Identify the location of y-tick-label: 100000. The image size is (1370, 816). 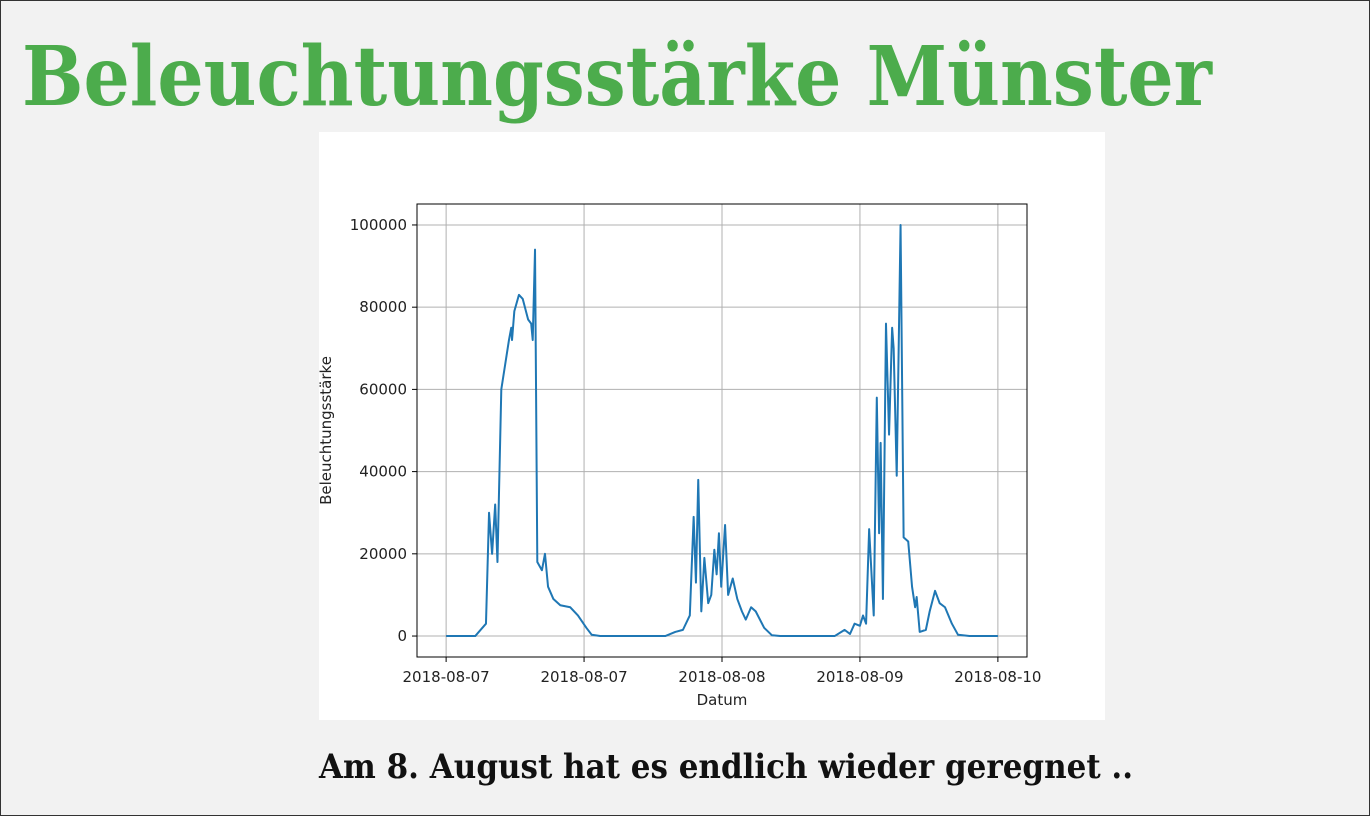
(378, 225).